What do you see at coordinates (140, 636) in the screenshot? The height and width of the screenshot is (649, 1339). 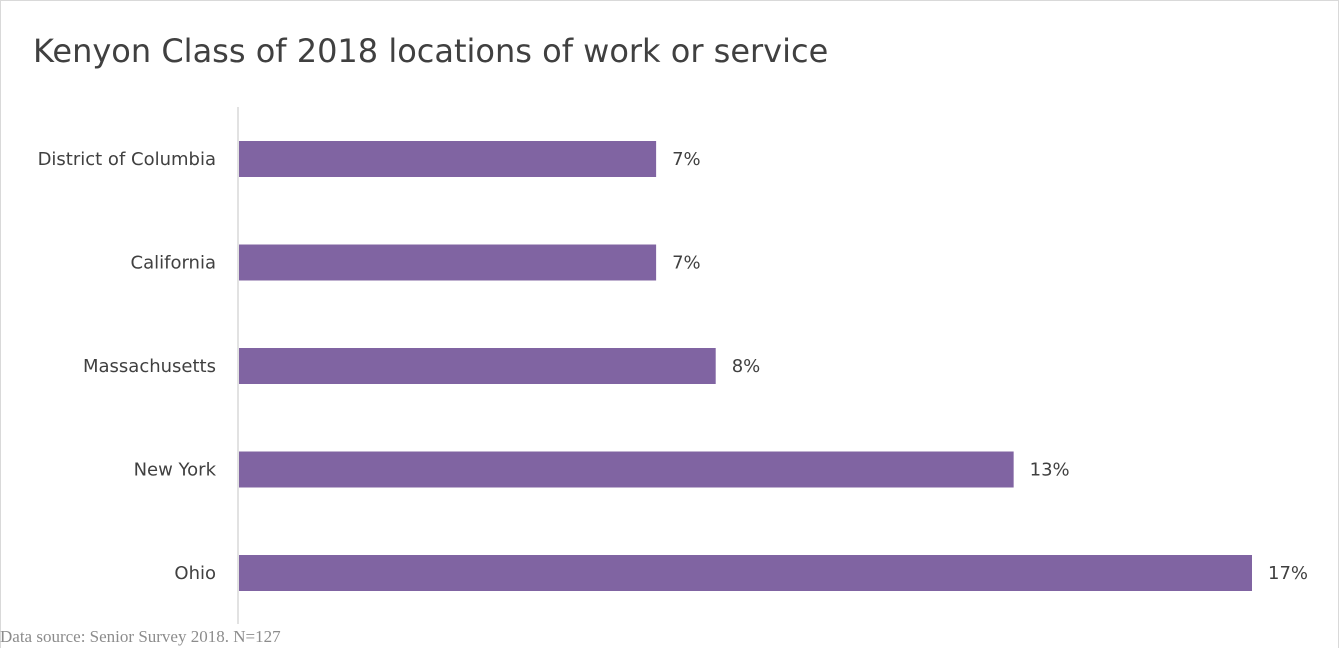 I see `data-source-note: Data source: Senior Survey 2018. N=127` at bounding box center [140, 636].